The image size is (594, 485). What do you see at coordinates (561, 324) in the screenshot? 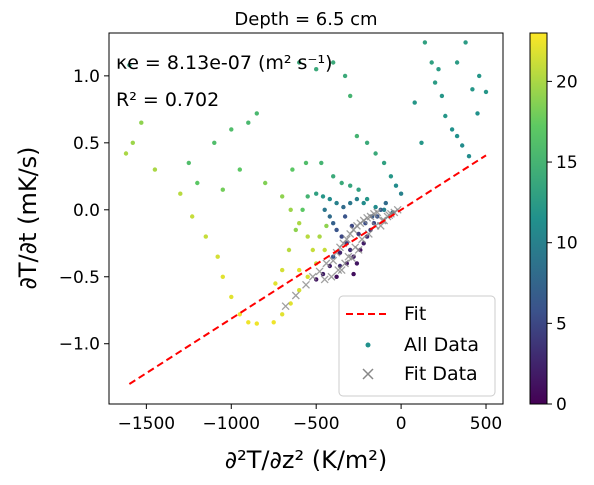
I see `colorbar-tick-label-1: 5` at bounding box center [561, 324].